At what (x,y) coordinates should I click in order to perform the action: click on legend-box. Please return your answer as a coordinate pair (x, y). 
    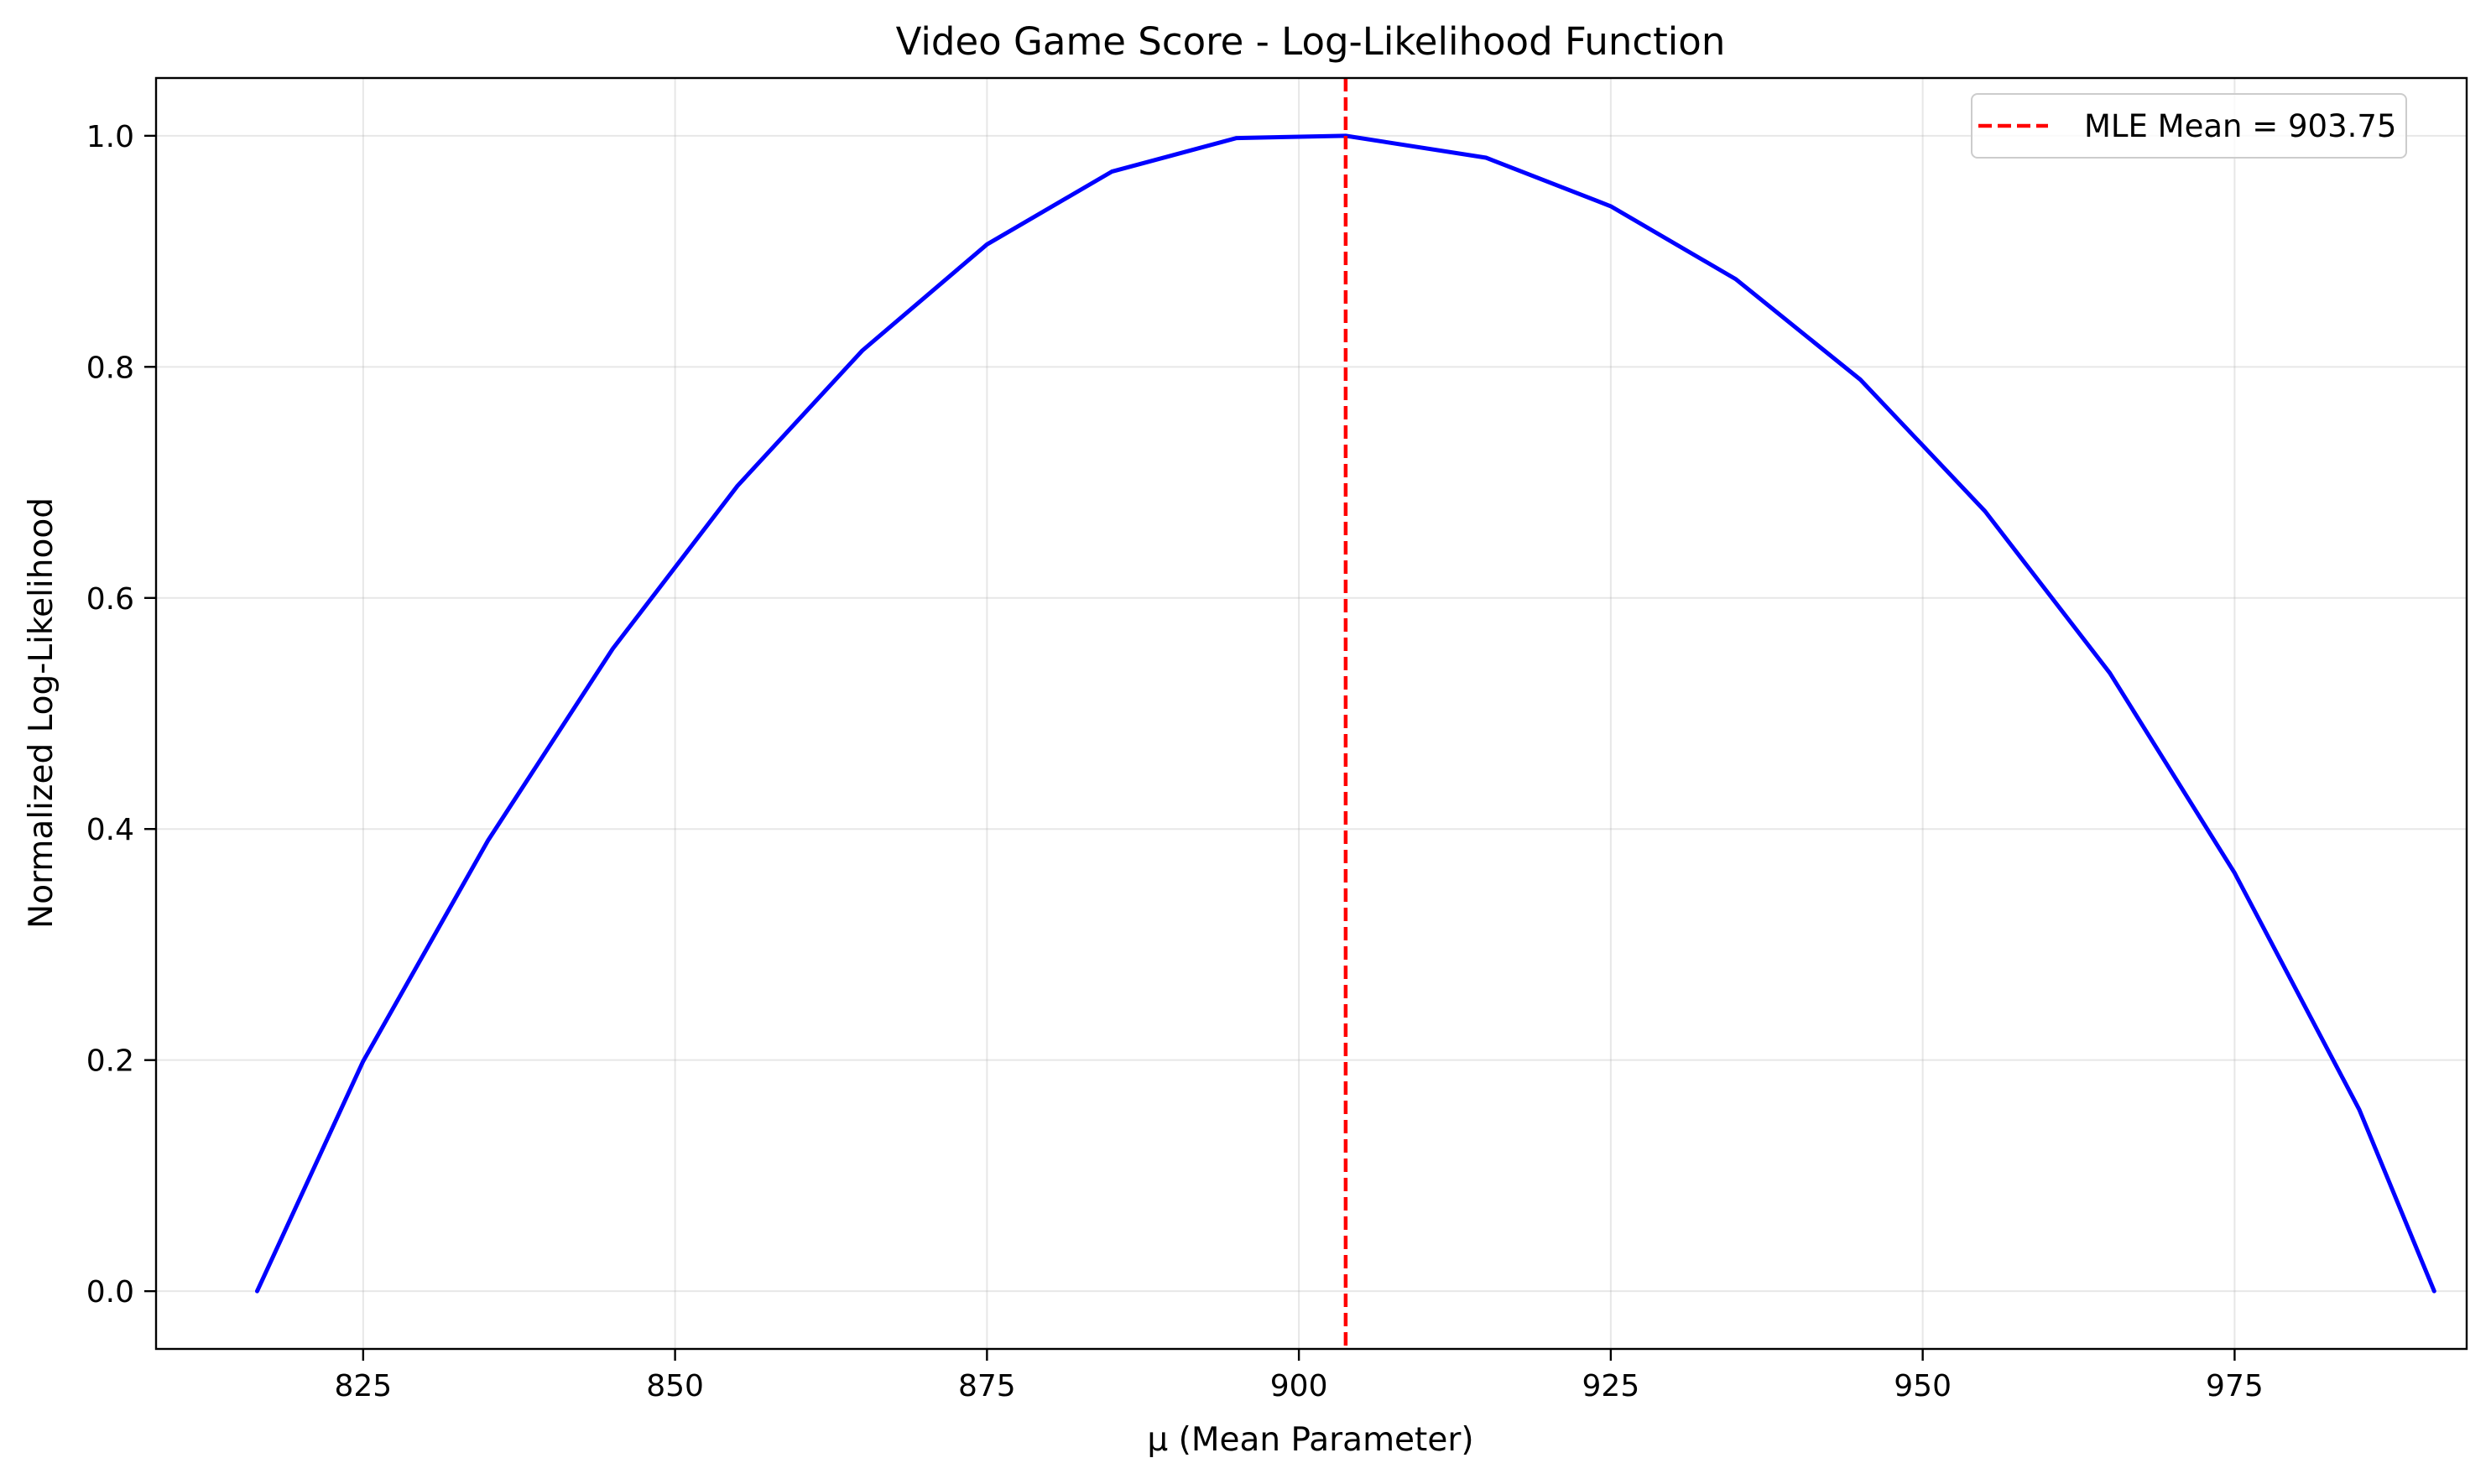
    Looking at the image, I should click on (2189, 126).